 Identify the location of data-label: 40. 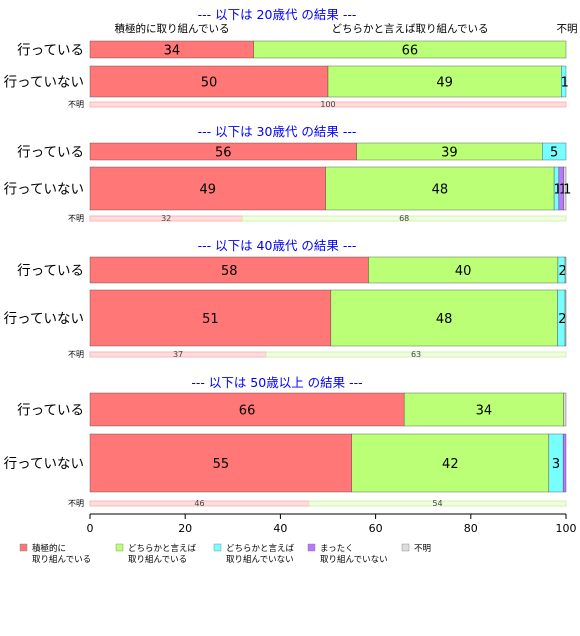
(463, 271).